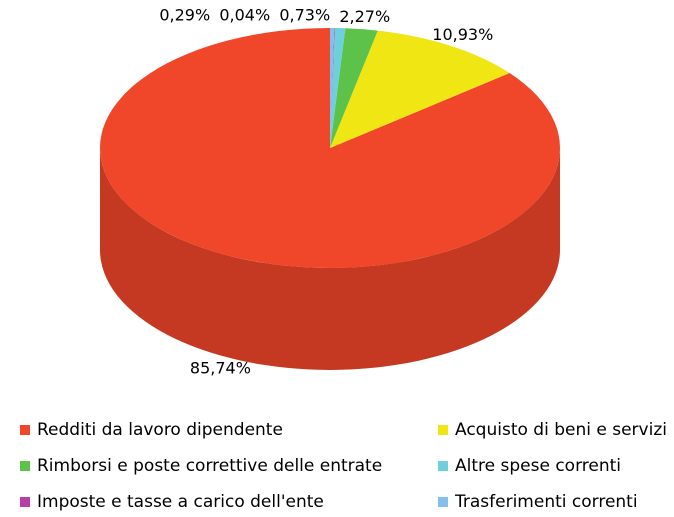 Image resolution: width=674 pixels, height=517 pixels. I want to click on legend-label: Imposte e tasse a carico dell'ente, so click(180, 502).